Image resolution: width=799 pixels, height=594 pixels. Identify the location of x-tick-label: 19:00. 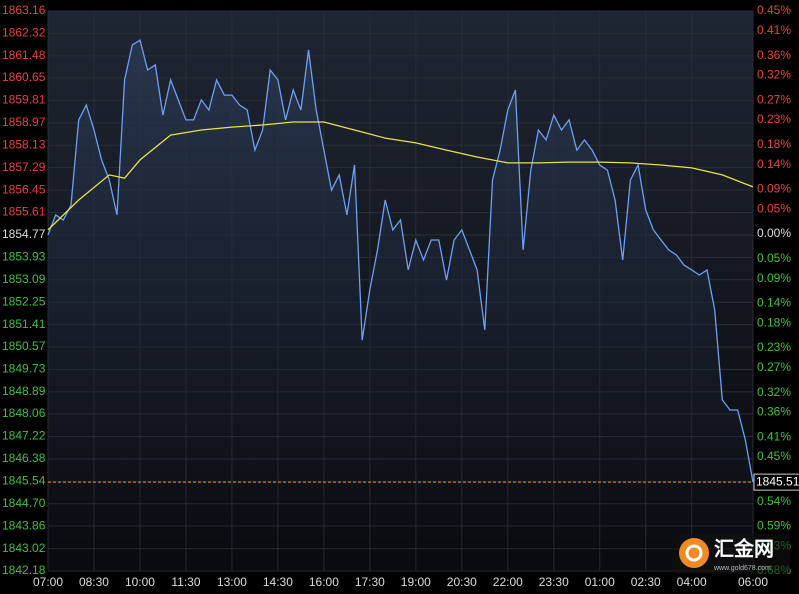
(416, 582).